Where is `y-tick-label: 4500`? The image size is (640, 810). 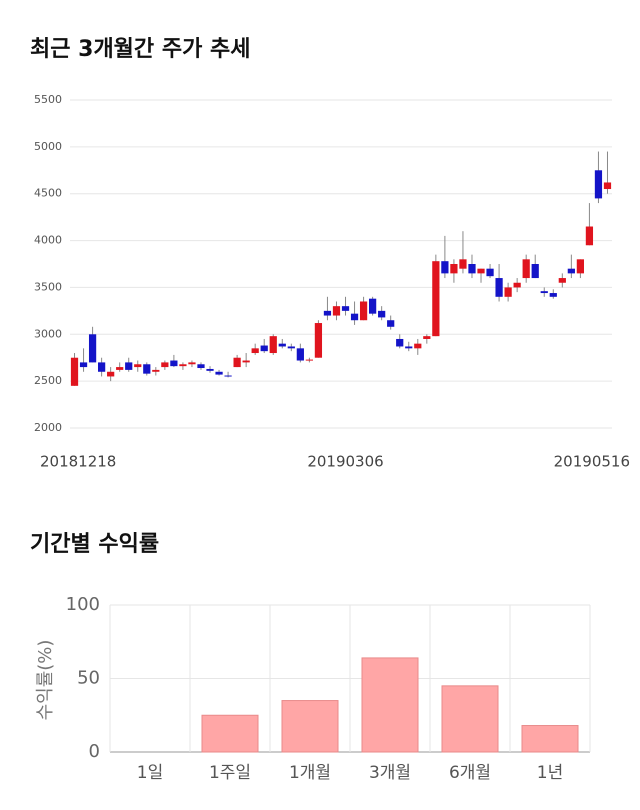
y-tick-label: 4500 is located at coordinates (48, 193).